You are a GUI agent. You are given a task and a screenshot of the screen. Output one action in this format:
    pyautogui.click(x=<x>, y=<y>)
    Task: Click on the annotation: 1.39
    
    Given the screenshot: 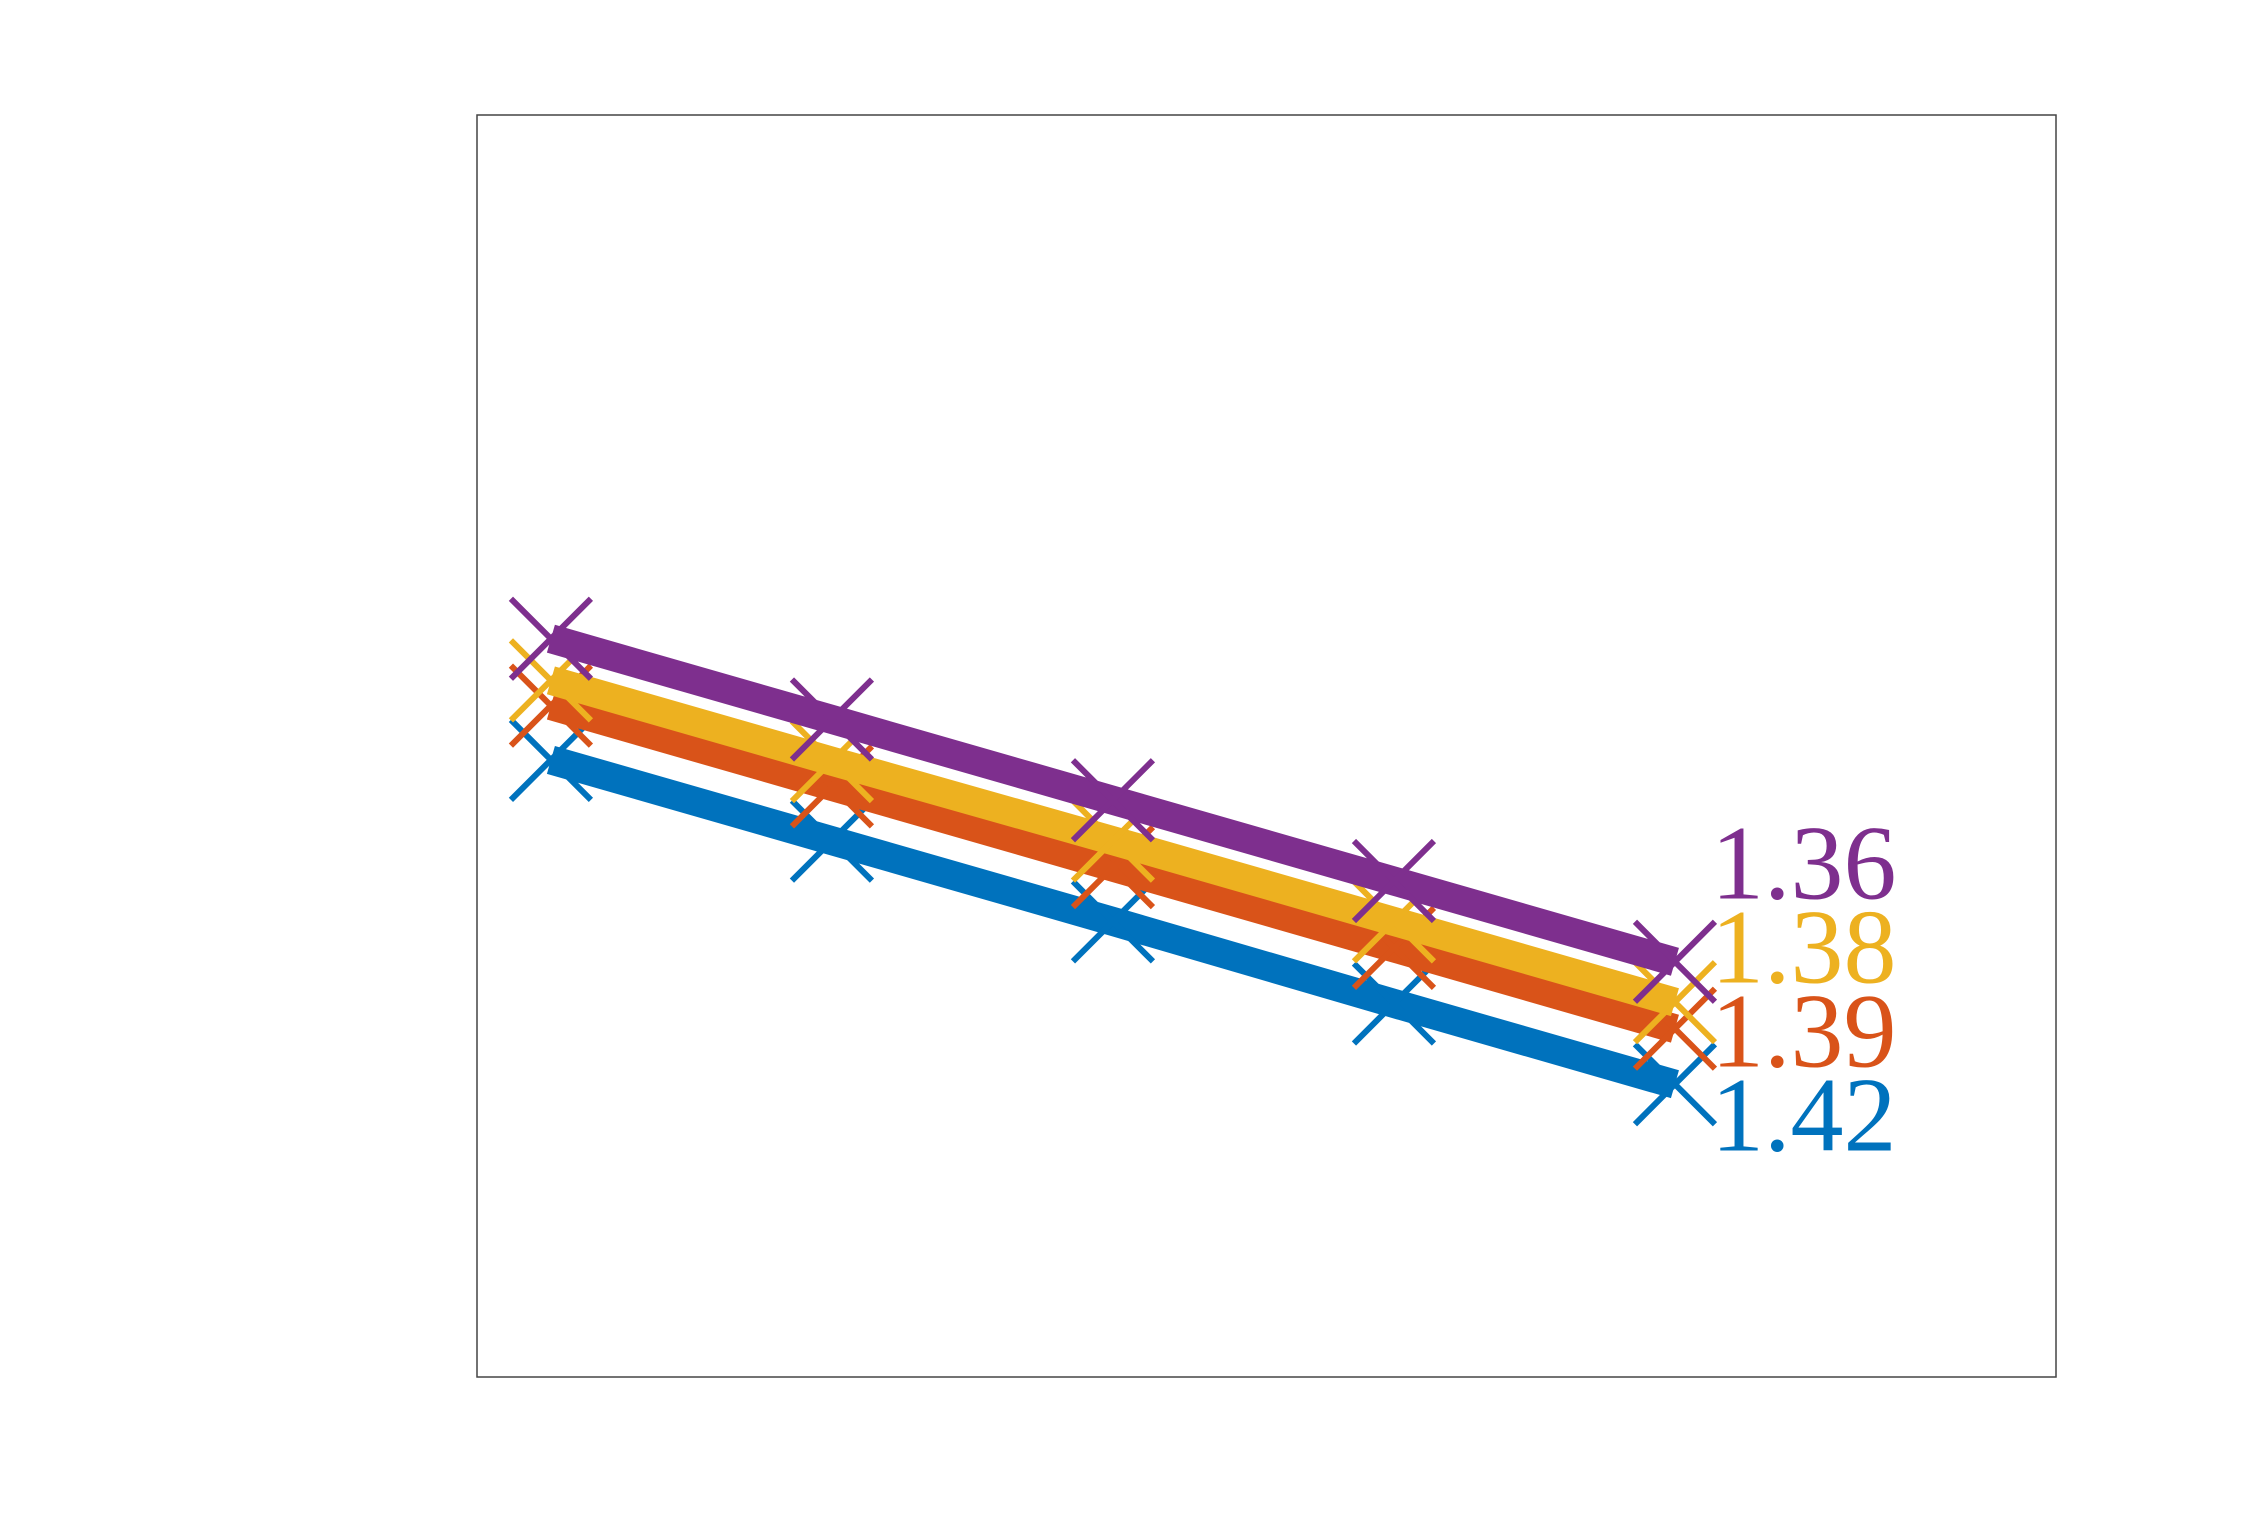 What is the action you would take?
    pyautogui.click(x=1804, y=1030)
    